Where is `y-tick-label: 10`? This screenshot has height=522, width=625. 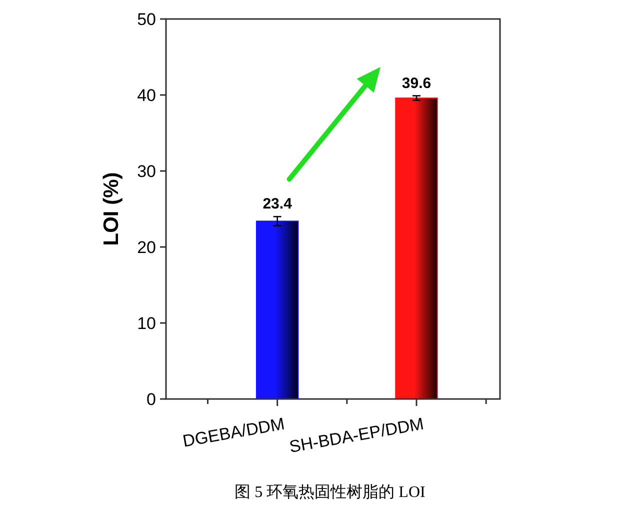 y-tick-label: 10 is located at coordinates (146, 323).